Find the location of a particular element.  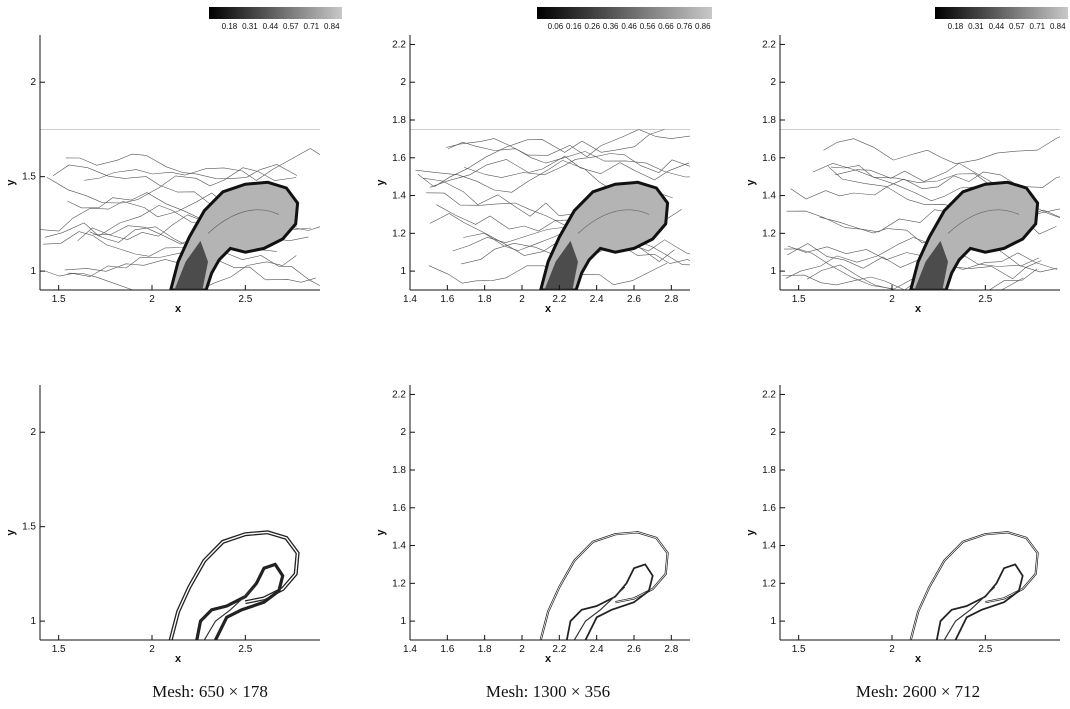

caption-col-3: Mesh: 2600 × 712 is located at coordinates (918, 691).